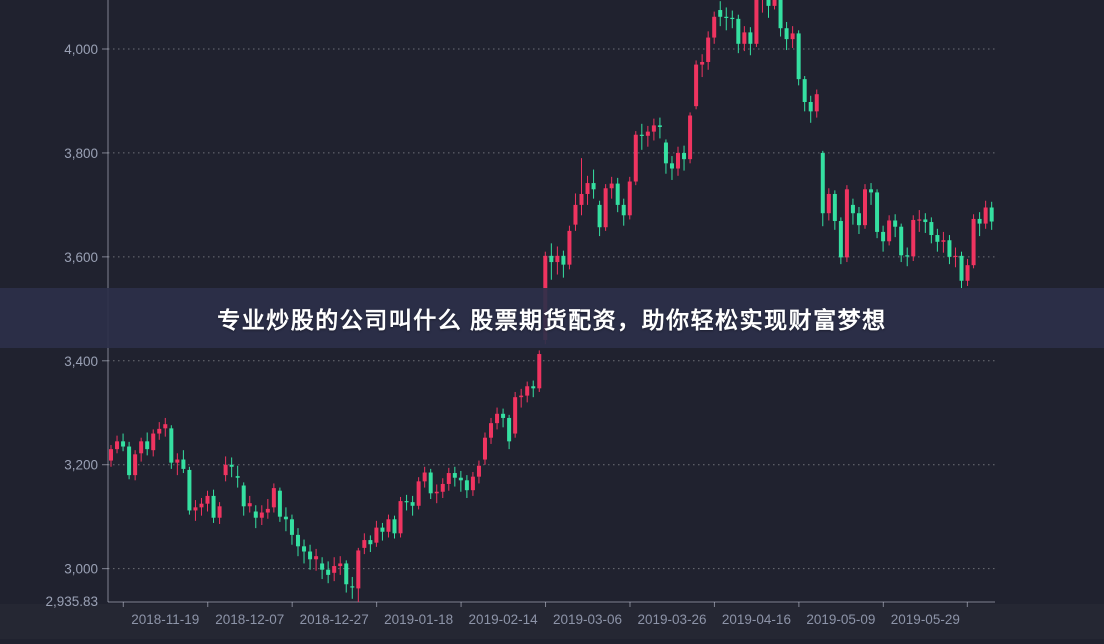  I want to click on y-tick-label: 3,400, so click(81, 361).